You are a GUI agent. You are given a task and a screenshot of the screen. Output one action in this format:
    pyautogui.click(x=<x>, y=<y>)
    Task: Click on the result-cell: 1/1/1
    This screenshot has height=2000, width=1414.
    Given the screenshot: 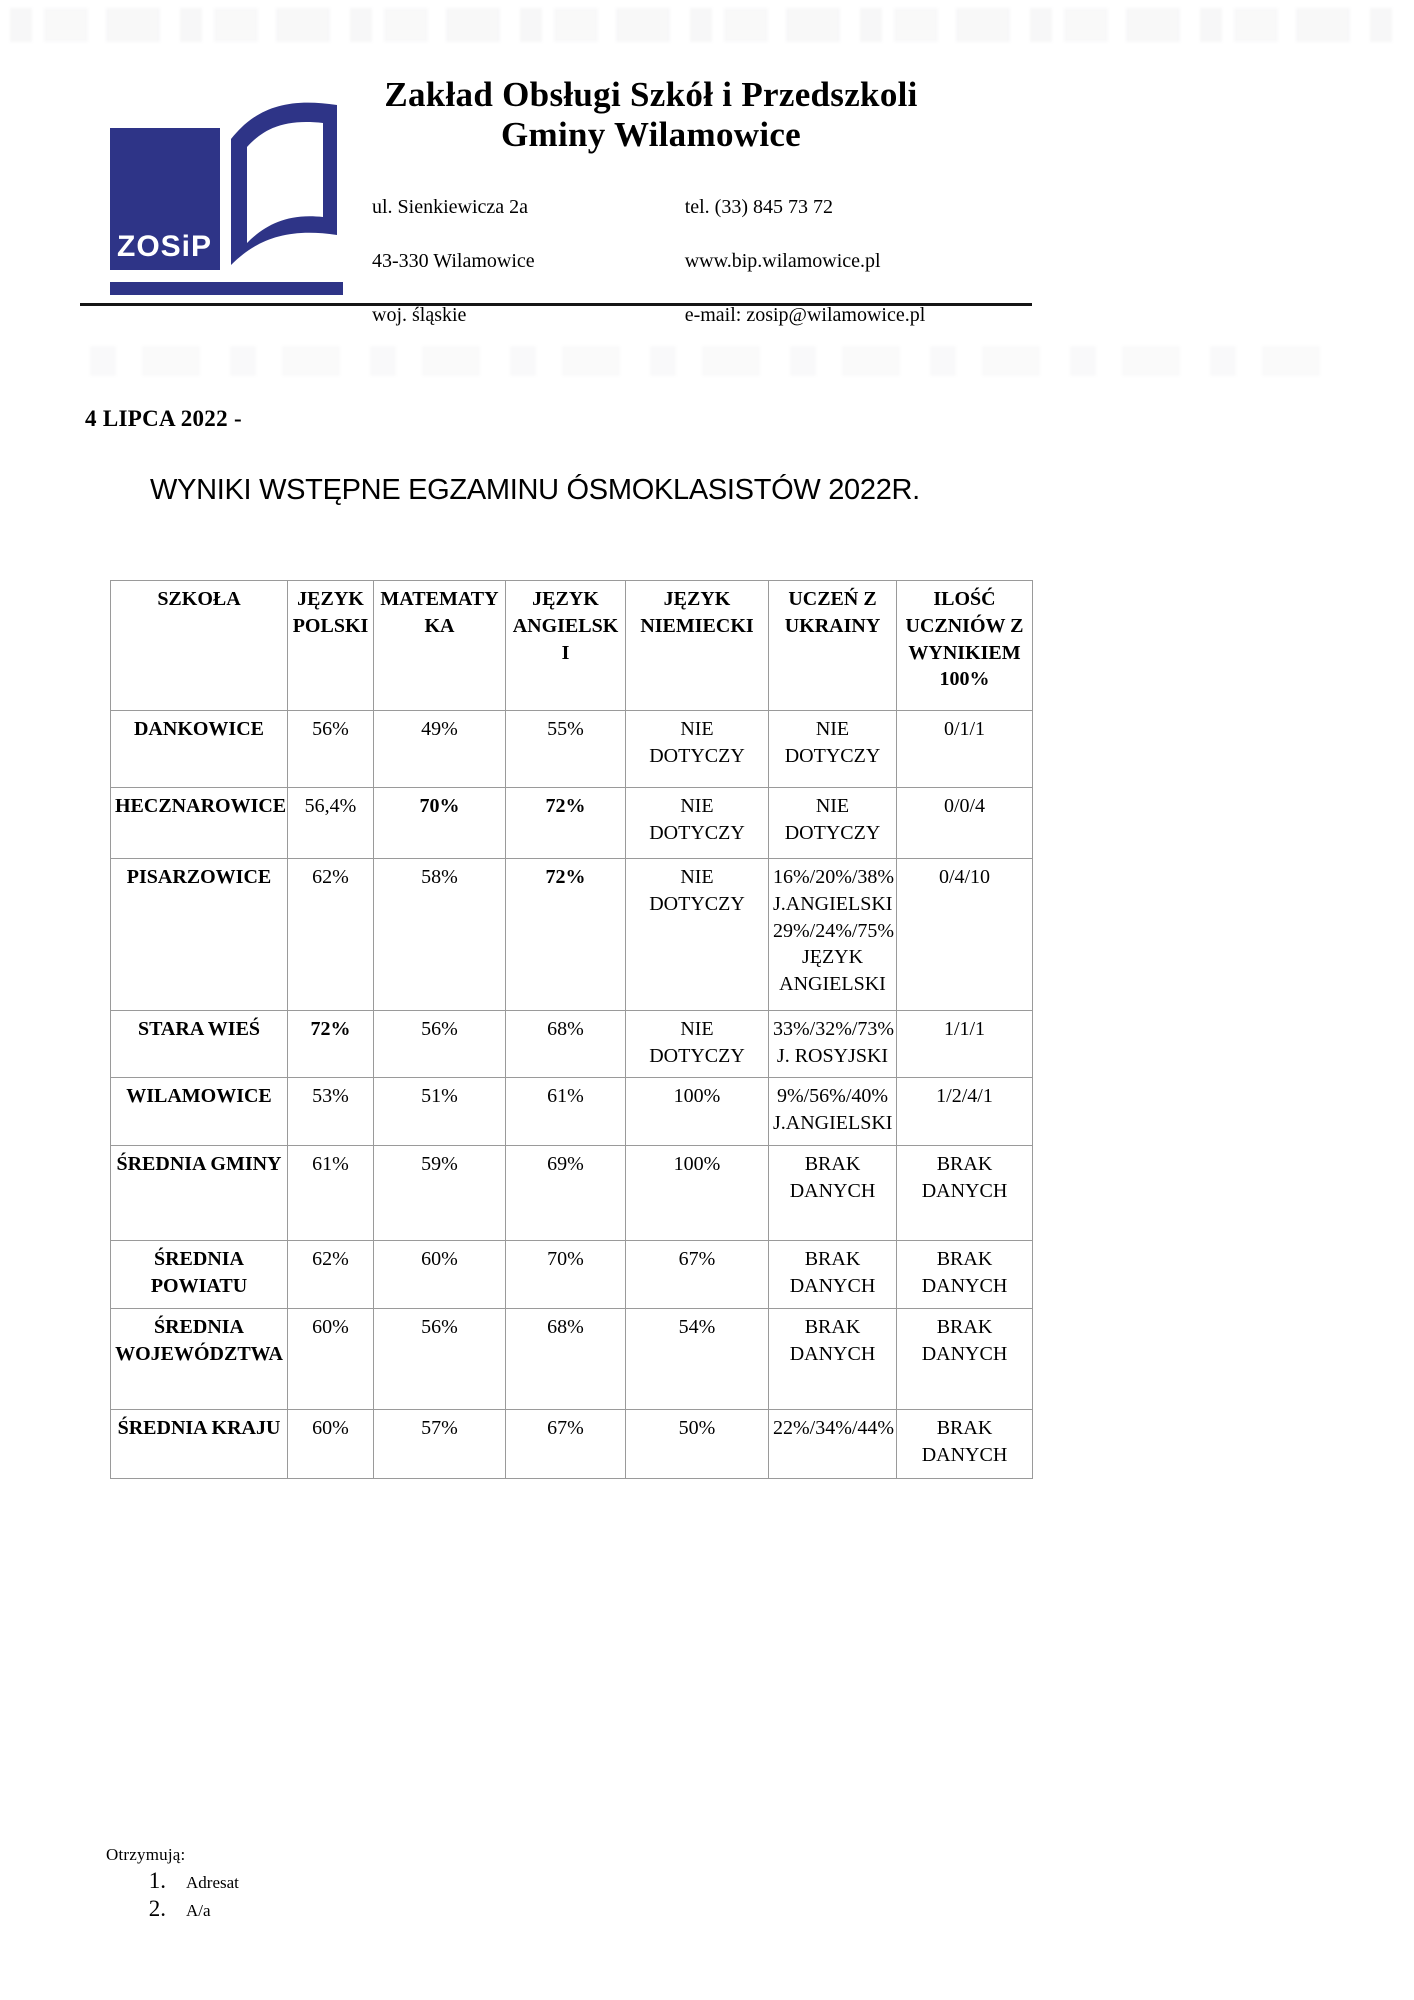 What is the action you would take?
    pyautogui.click(x=964, y=1044)
    